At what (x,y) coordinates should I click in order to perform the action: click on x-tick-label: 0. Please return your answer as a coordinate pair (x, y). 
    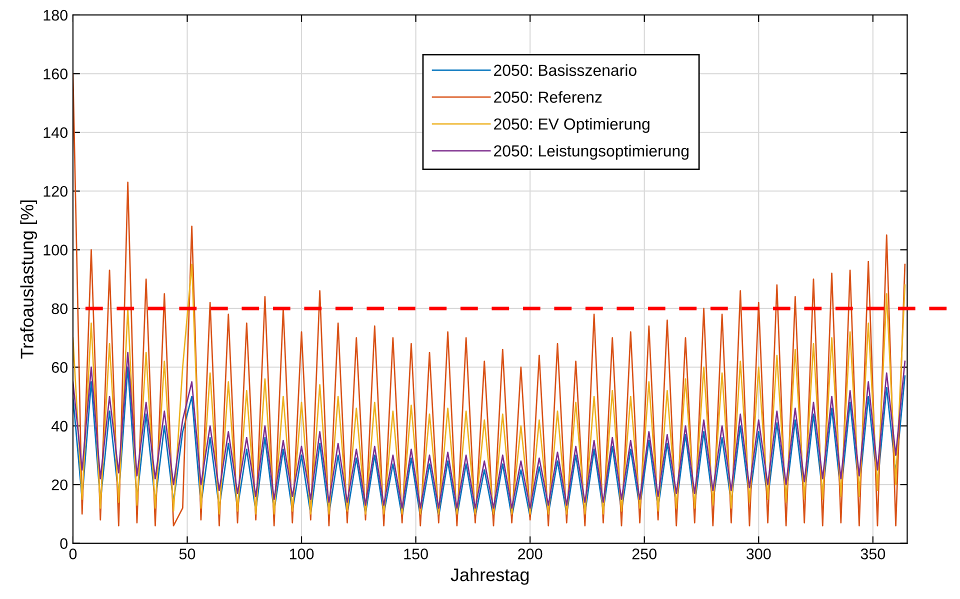
    Looking at the image, I should click on (73, 554).